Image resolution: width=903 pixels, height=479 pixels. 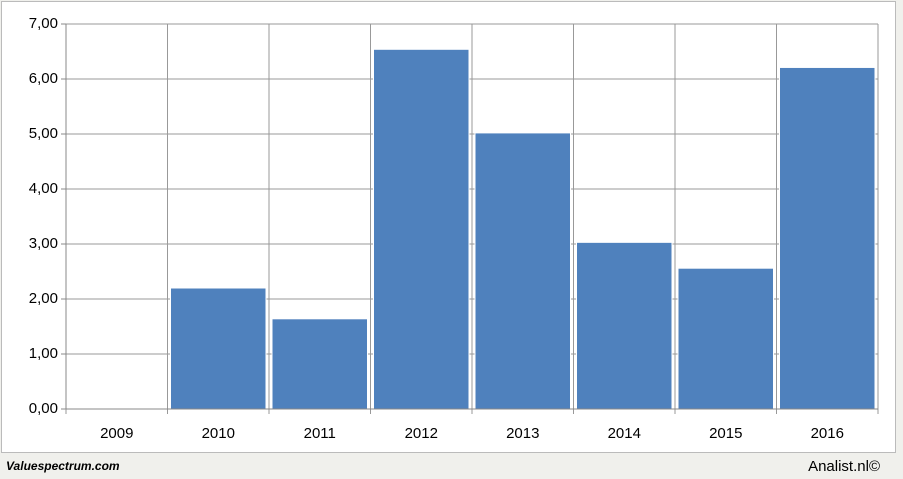 What do you see at coordinates (43, 353) in the screenshot?
I see `y-tick-label: 1,00` at bounding box center [43, 353].